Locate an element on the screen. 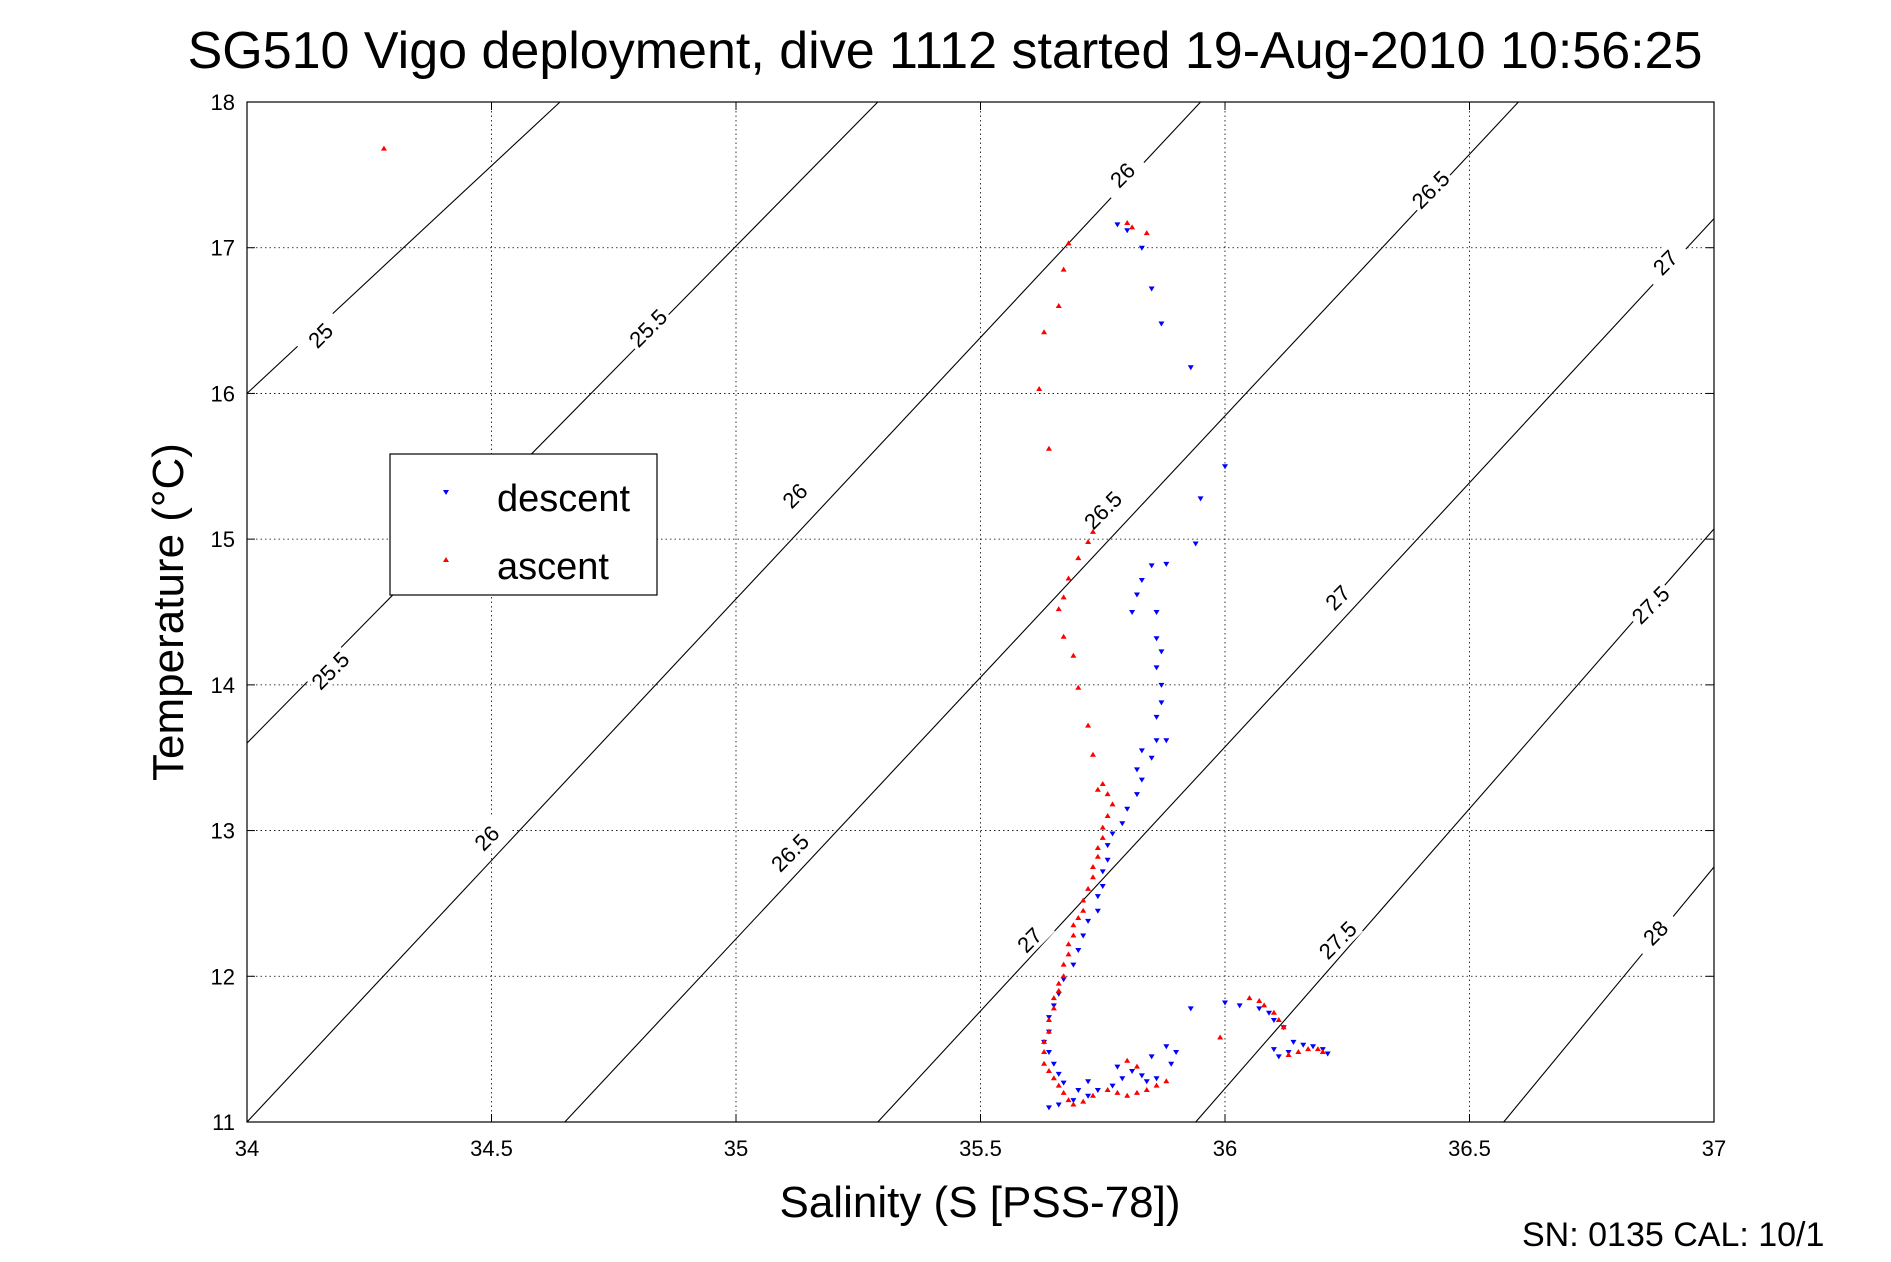 The width and height of the screenshot is (1891, 1262). y-tick-label: 17 is located at coordinates (223, 248).